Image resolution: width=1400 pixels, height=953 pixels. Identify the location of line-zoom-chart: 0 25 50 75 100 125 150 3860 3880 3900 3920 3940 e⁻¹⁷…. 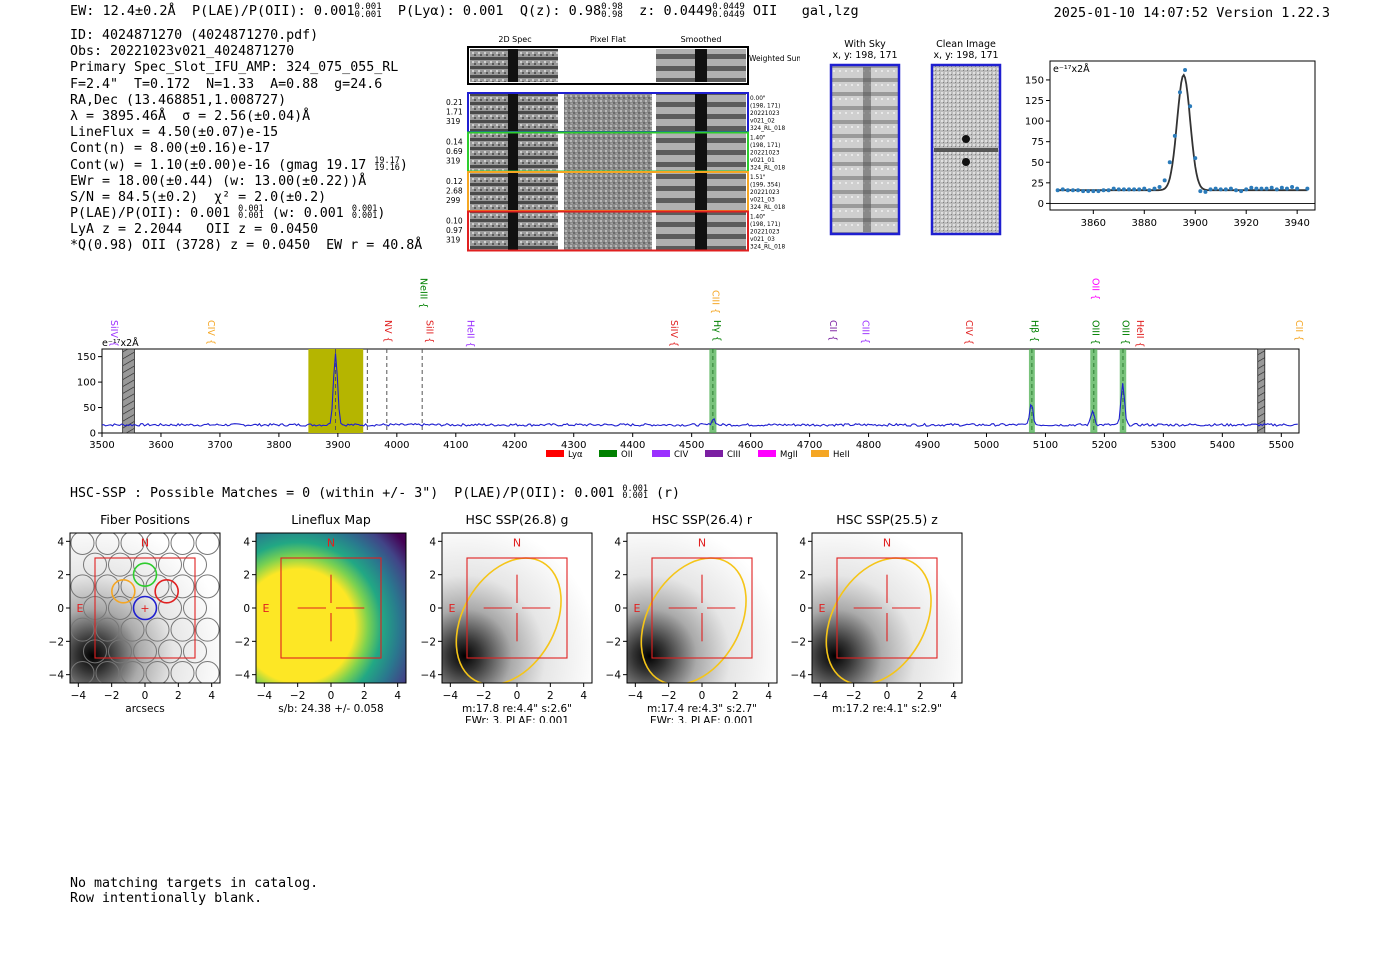
(1170, 144).